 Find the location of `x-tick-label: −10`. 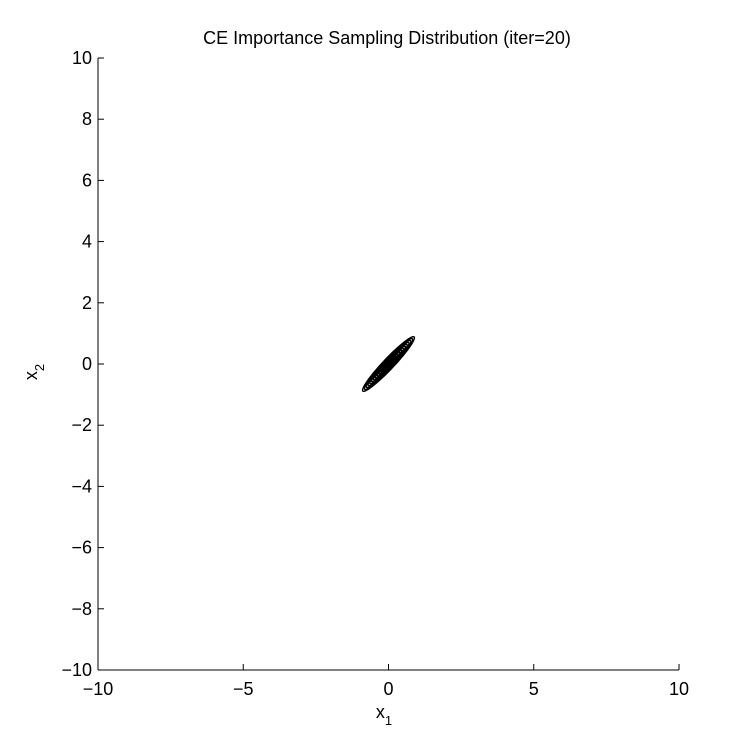

x-tick-label: −10 is located at coordinates (98, 689).